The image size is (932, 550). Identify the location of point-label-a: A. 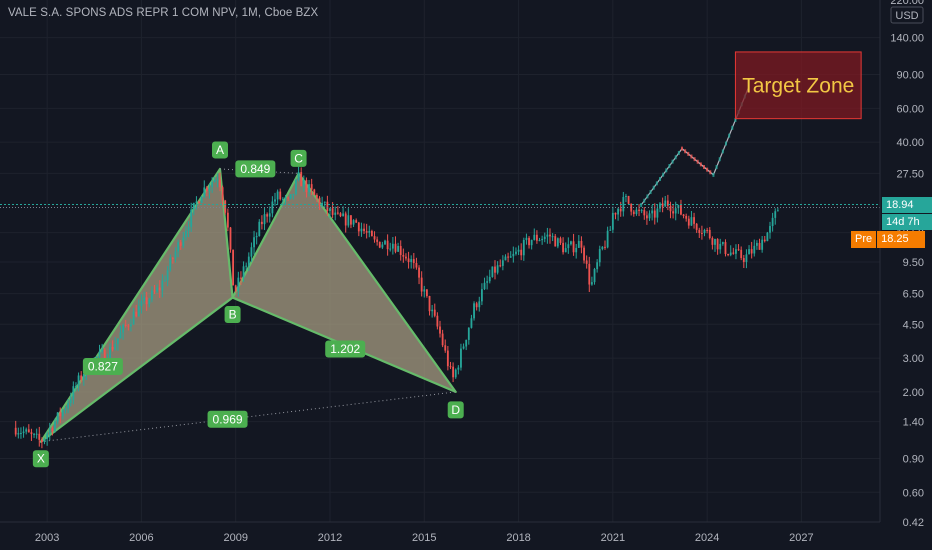
(220, 150).